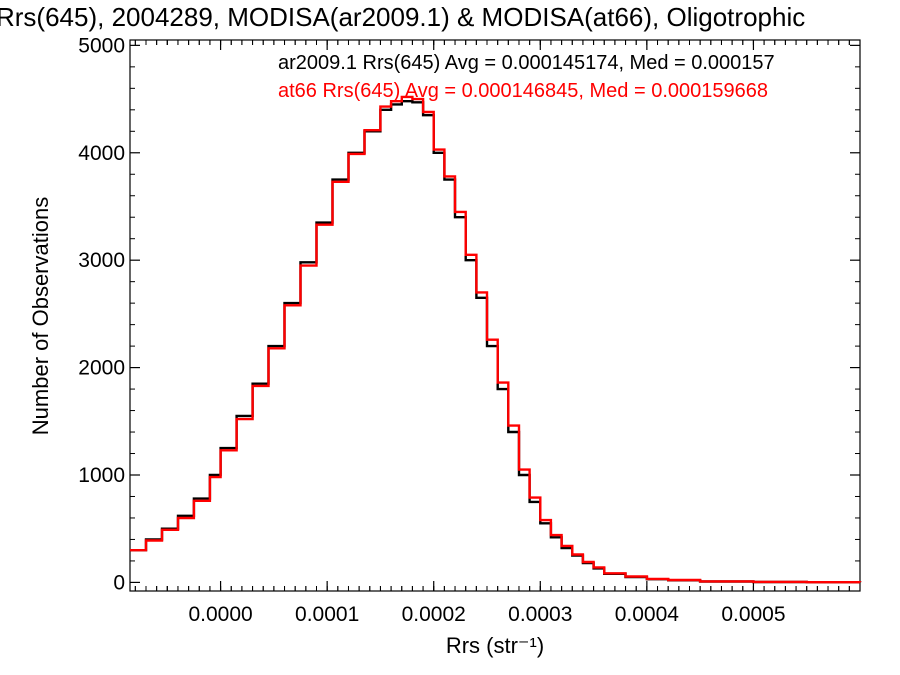  I want to click on y-tick-label: 0, so click(119, 582).